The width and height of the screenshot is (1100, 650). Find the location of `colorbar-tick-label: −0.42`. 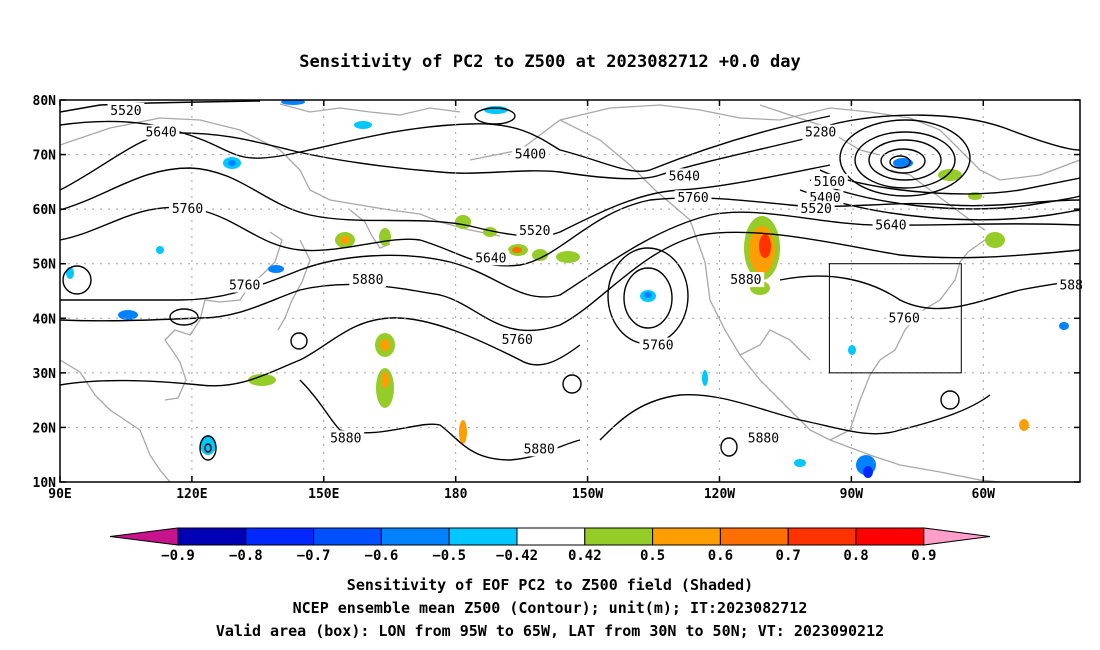

colorbar-tick-label: −0.42 is located at coordinates (517, 556).